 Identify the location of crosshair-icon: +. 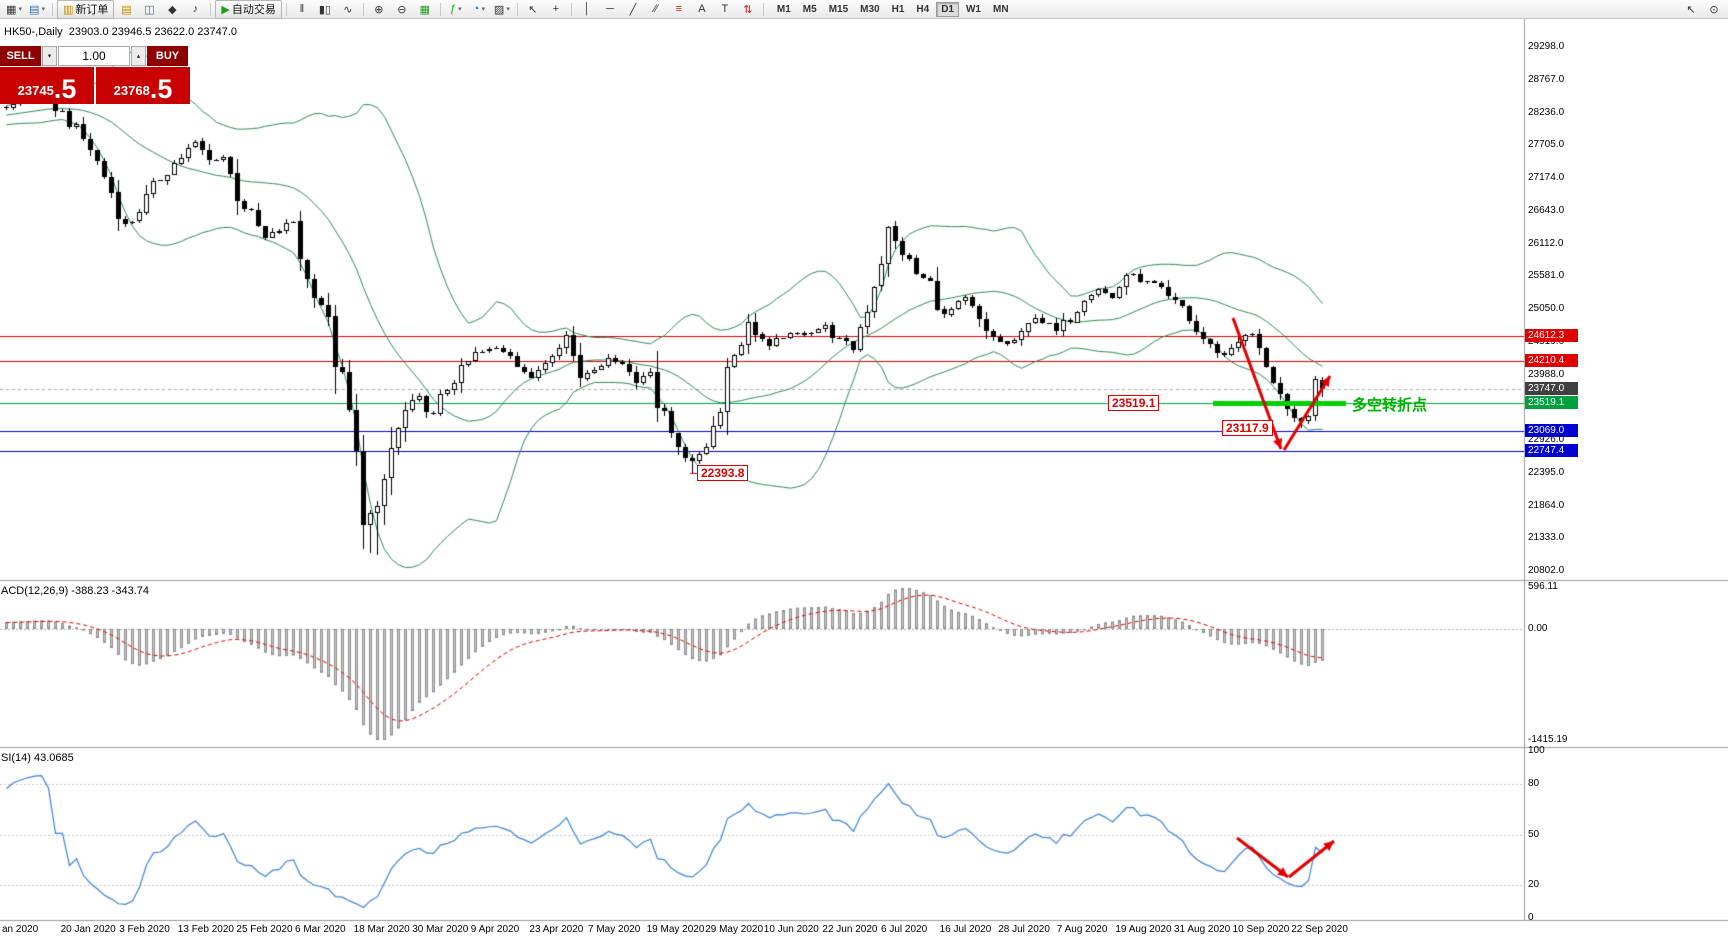
(556, 9).